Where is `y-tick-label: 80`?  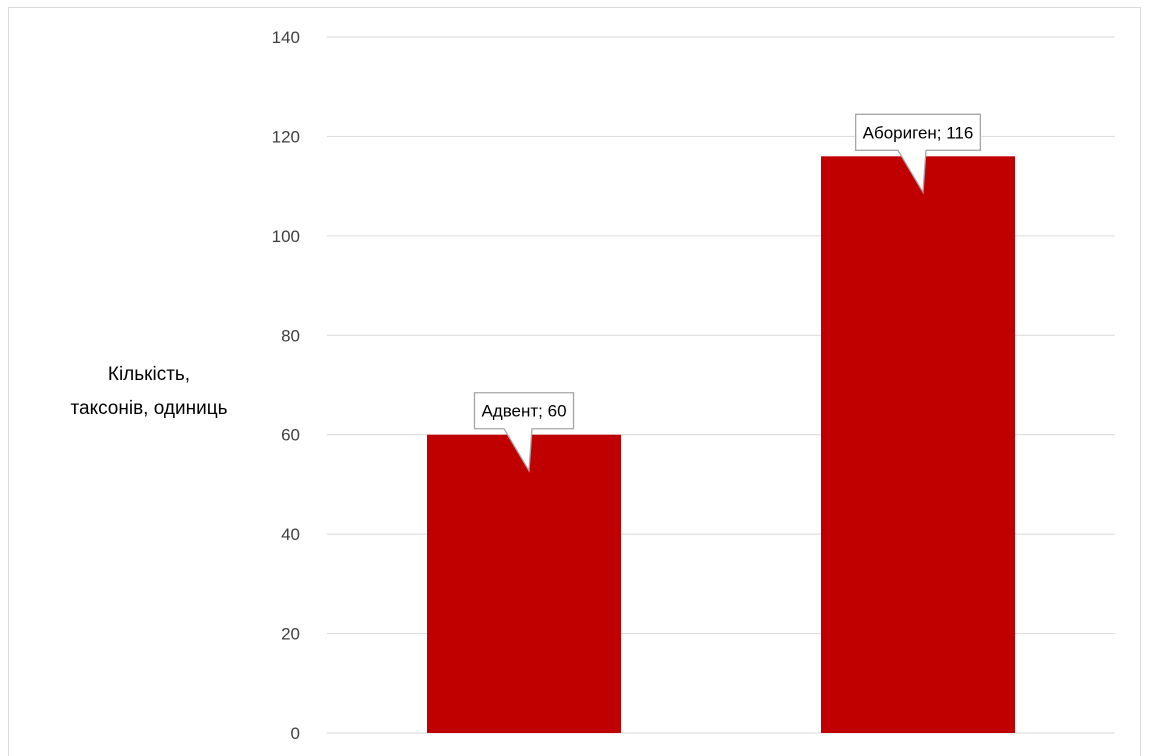 y-tick-label: 80 is located at coordinates (290, 335).